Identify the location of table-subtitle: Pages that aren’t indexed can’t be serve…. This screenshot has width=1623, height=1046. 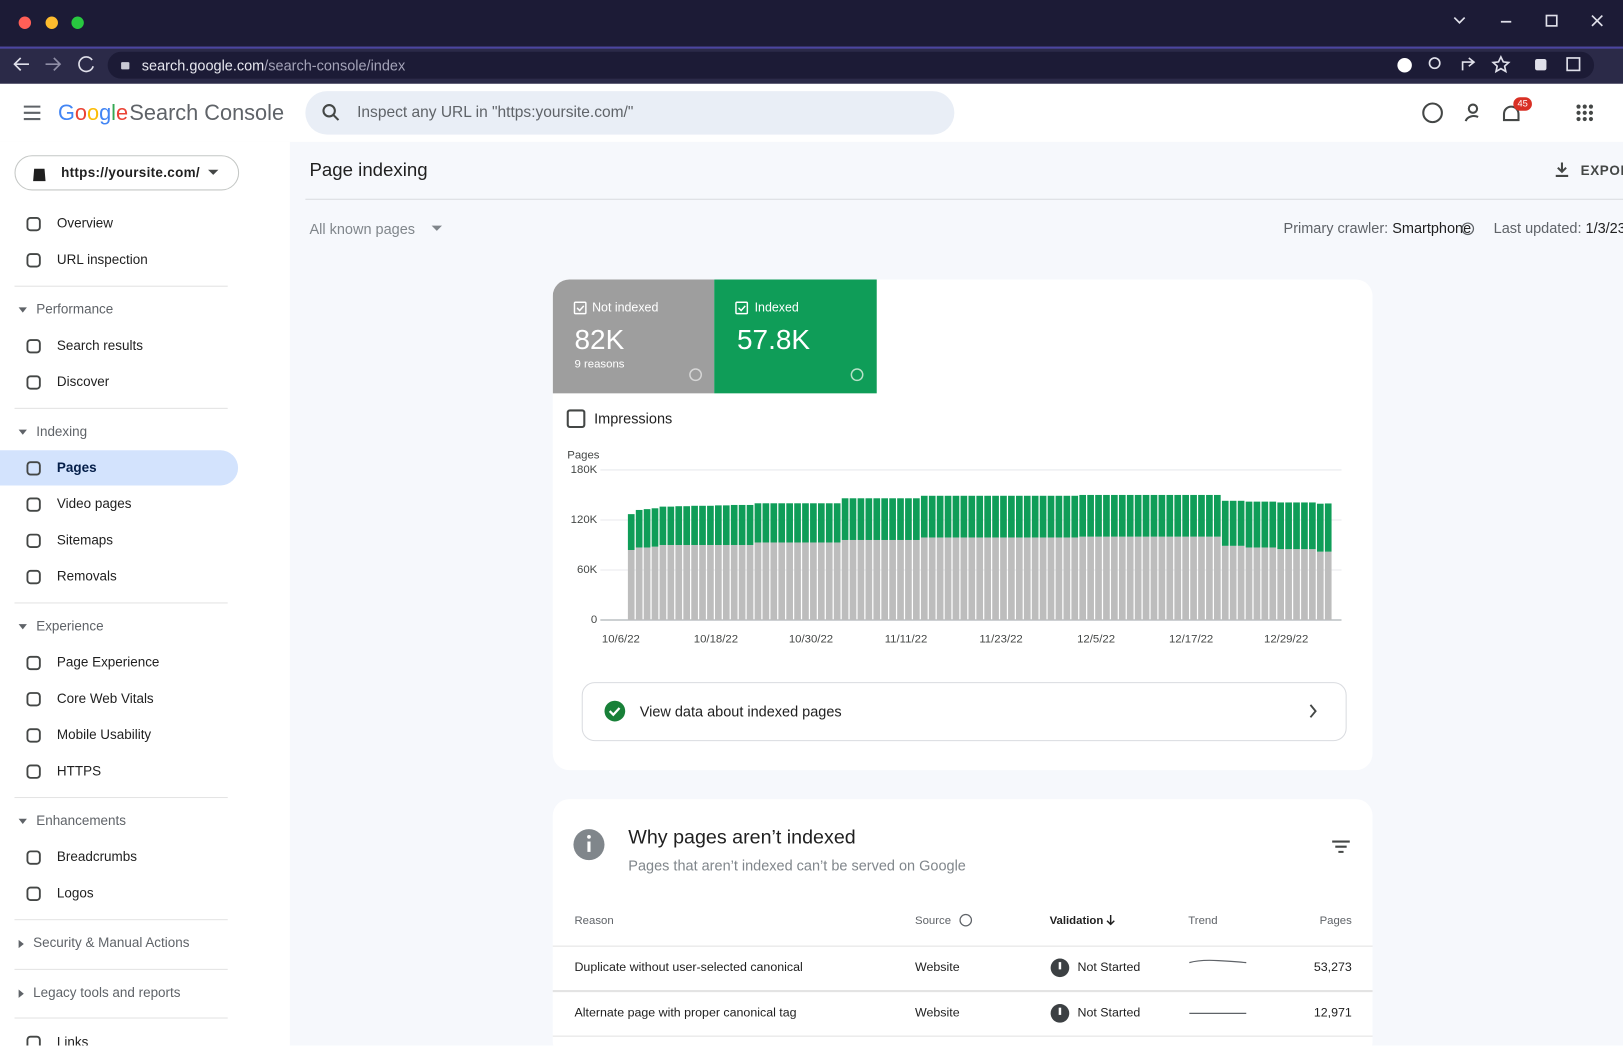
(797, 865).